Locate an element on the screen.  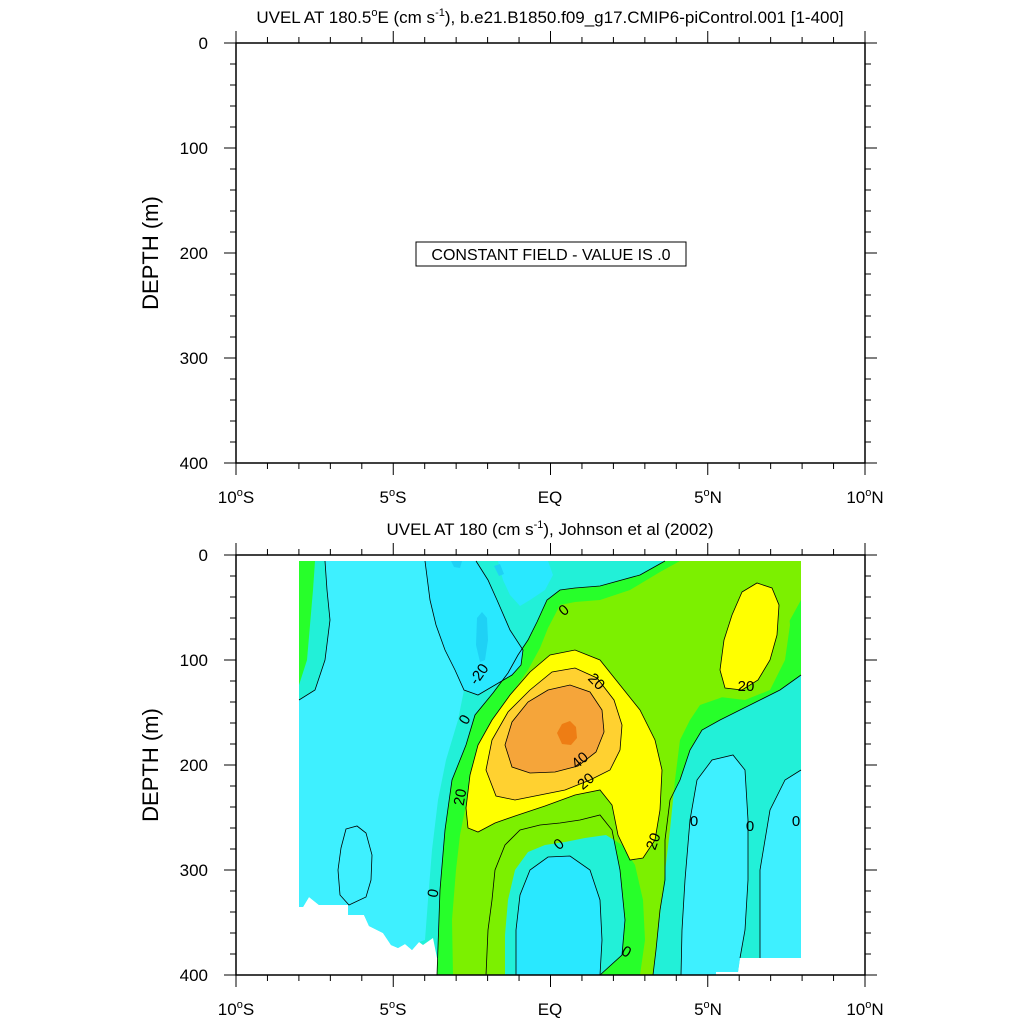
chart-bottom-x-tick-labels: 10oS 5oS EQ 5oN 10oN is located at coordinates (551, 1009).